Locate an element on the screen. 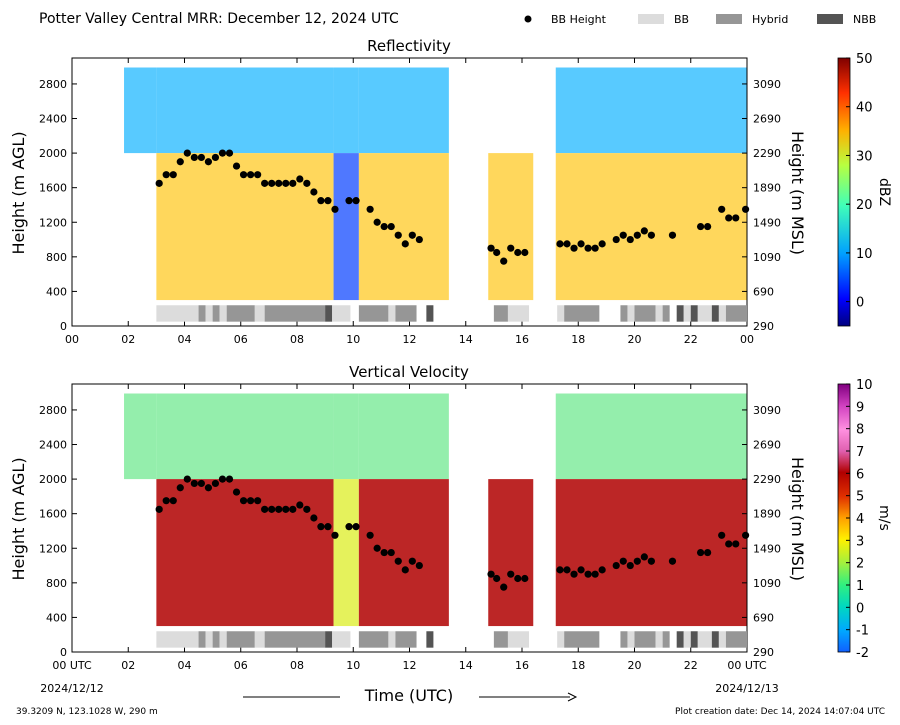 This screenshot has height=725, width=900. colorbar-tick-label: -2 is located at coordinates (862, 653).